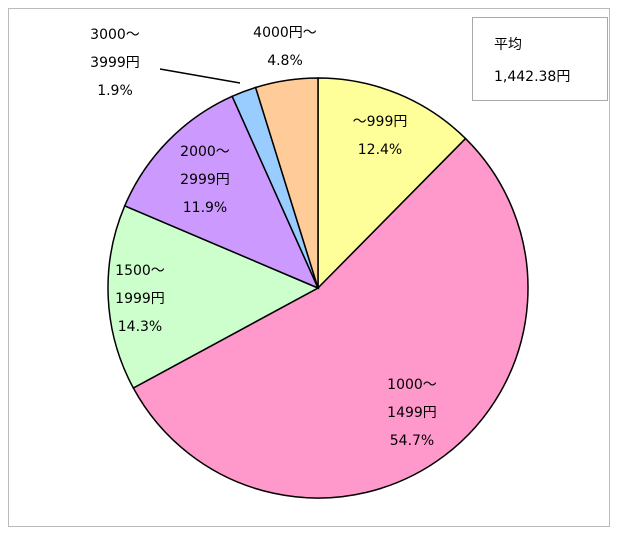 This screenshot has height=539, width=618. Describe the element at coordinates (532, 77) in the screenshot. I see `annotation-text: 1,442.38円` at that location.